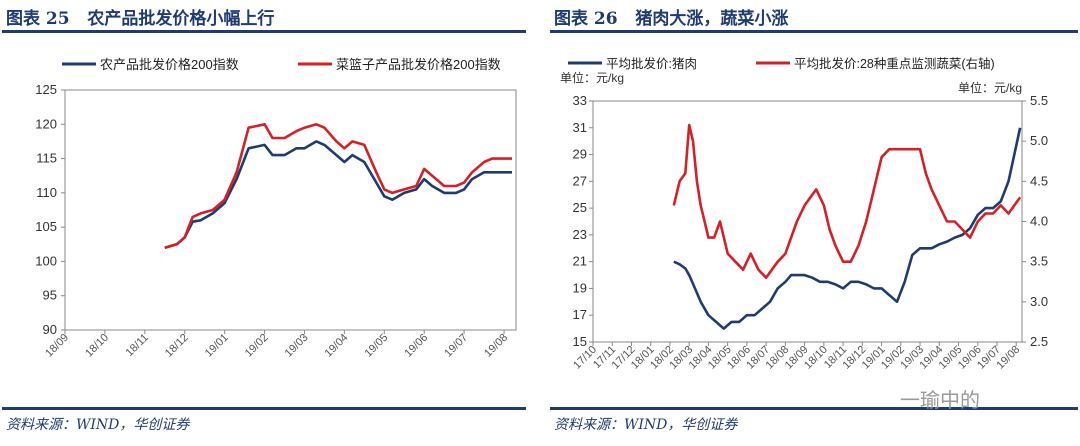 This screenshot has height=446, width=1080. Describe the element at coordinates (580, 287) in the screenshot. I see `y-left-tick-label: 19` at that location.